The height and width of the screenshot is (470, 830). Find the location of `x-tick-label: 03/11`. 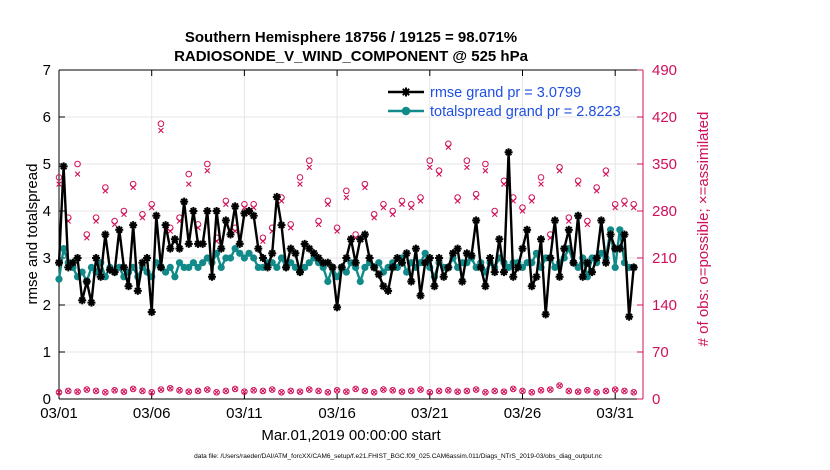

x-tick-label: 03/11 is located at coordinates (244, 413).